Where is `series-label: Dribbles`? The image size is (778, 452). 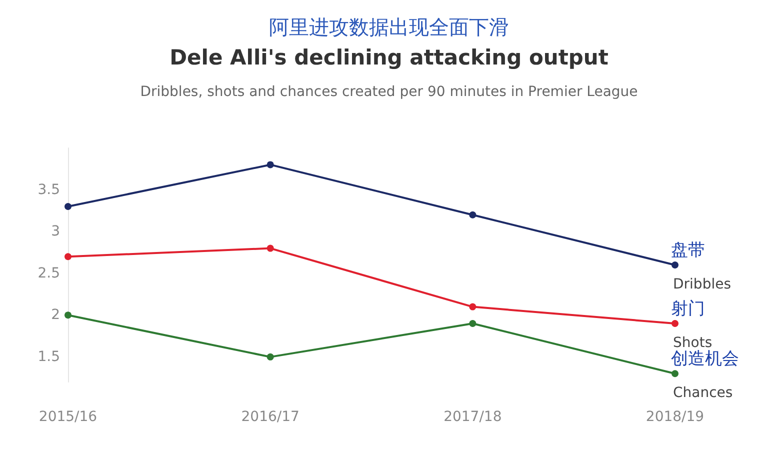 series-label: Dribbles is located at coordinates (702, 284).